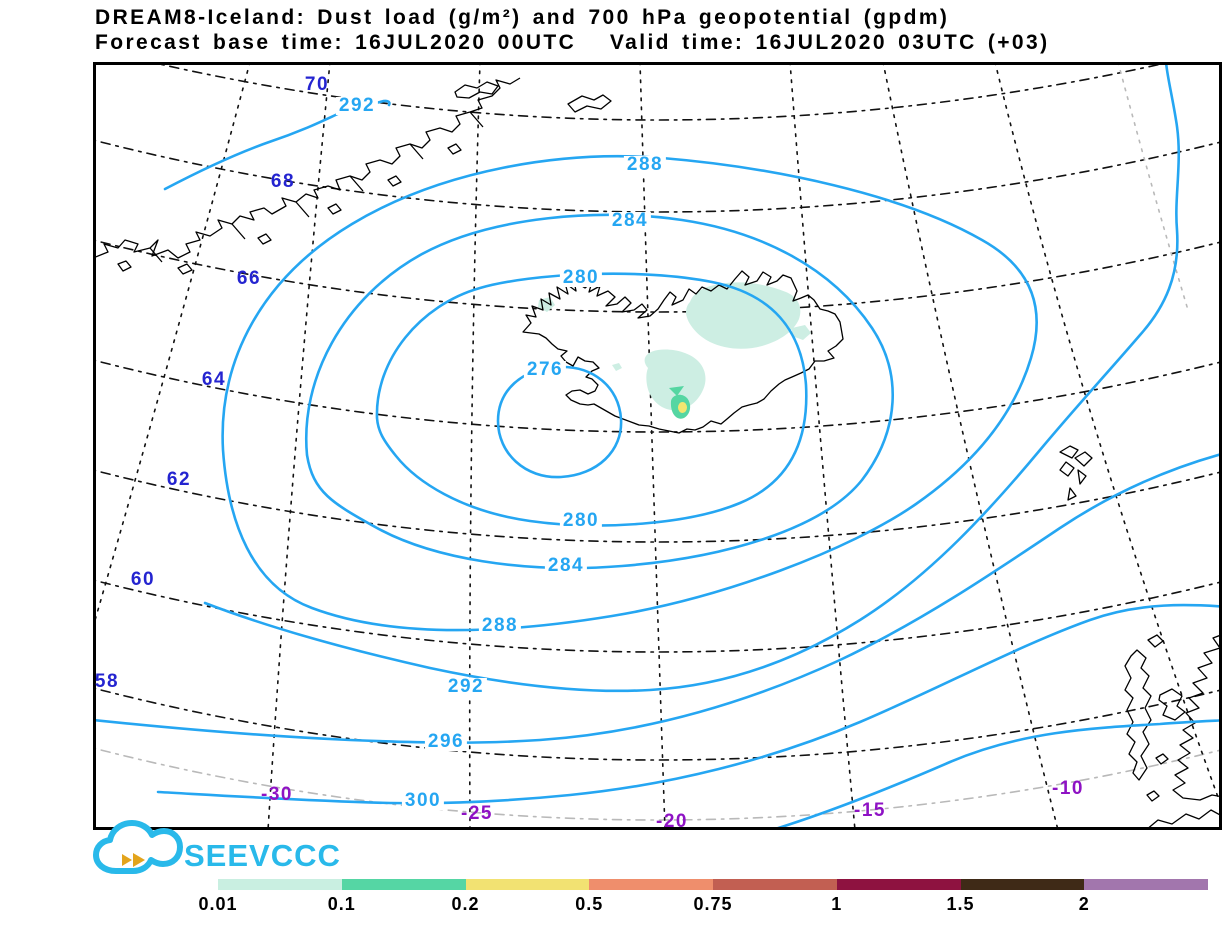 The height and width of the screenshot is (925, 1229). What do you see at coordinates (1076, 473) in the screenshot?
I see `coastline-faroe-islands` at bounding box center [1076, 473].